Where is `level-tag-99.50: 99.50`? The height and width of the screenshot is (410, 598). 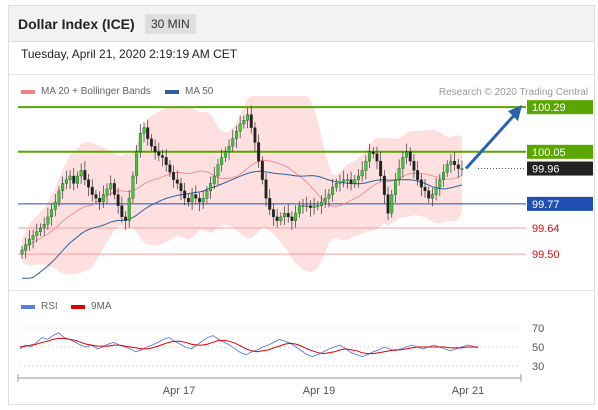
level-tag-99.50: 99.50 is located at coordinates (546, 255).